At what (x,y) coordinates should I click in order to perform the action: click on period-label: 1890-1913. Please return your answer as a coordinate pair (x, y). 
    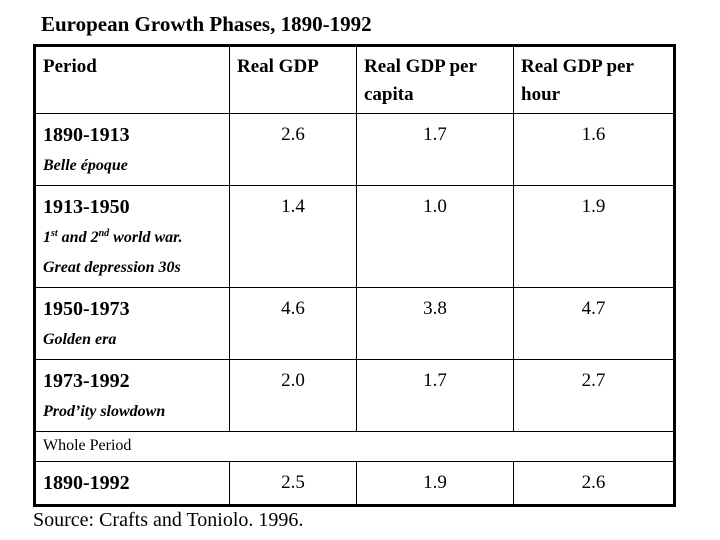
    Looking at the image, I should click on (86, 135).